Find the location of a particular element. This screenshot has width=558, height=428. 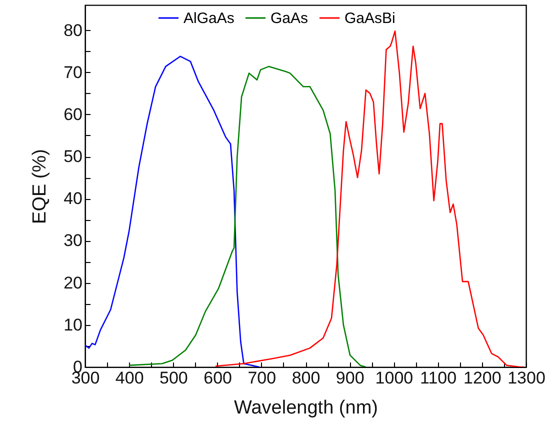

y-tick-label: 20 is located at coordinates (73, 282).